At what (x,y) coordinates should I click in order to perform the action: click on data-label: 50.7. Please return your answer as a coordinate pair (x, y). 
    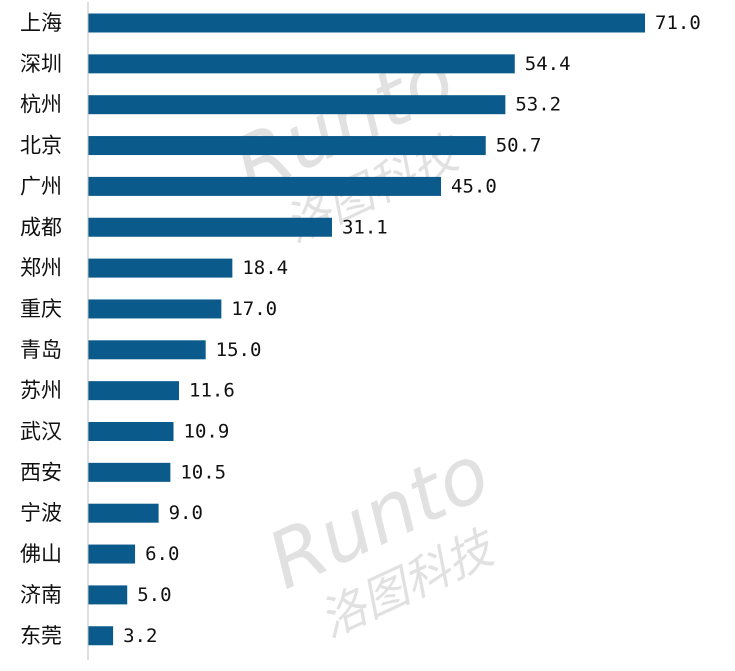
    Looking at the image, I should click on (519, 146).